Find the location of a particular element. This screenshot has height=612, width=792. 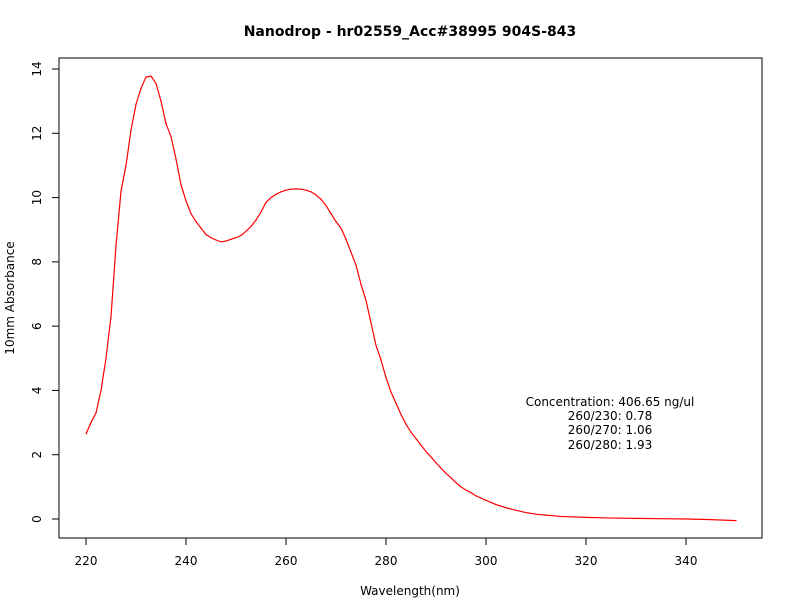

x-axis-label: Wavelength(nm) is located at coordinates (410, 591).